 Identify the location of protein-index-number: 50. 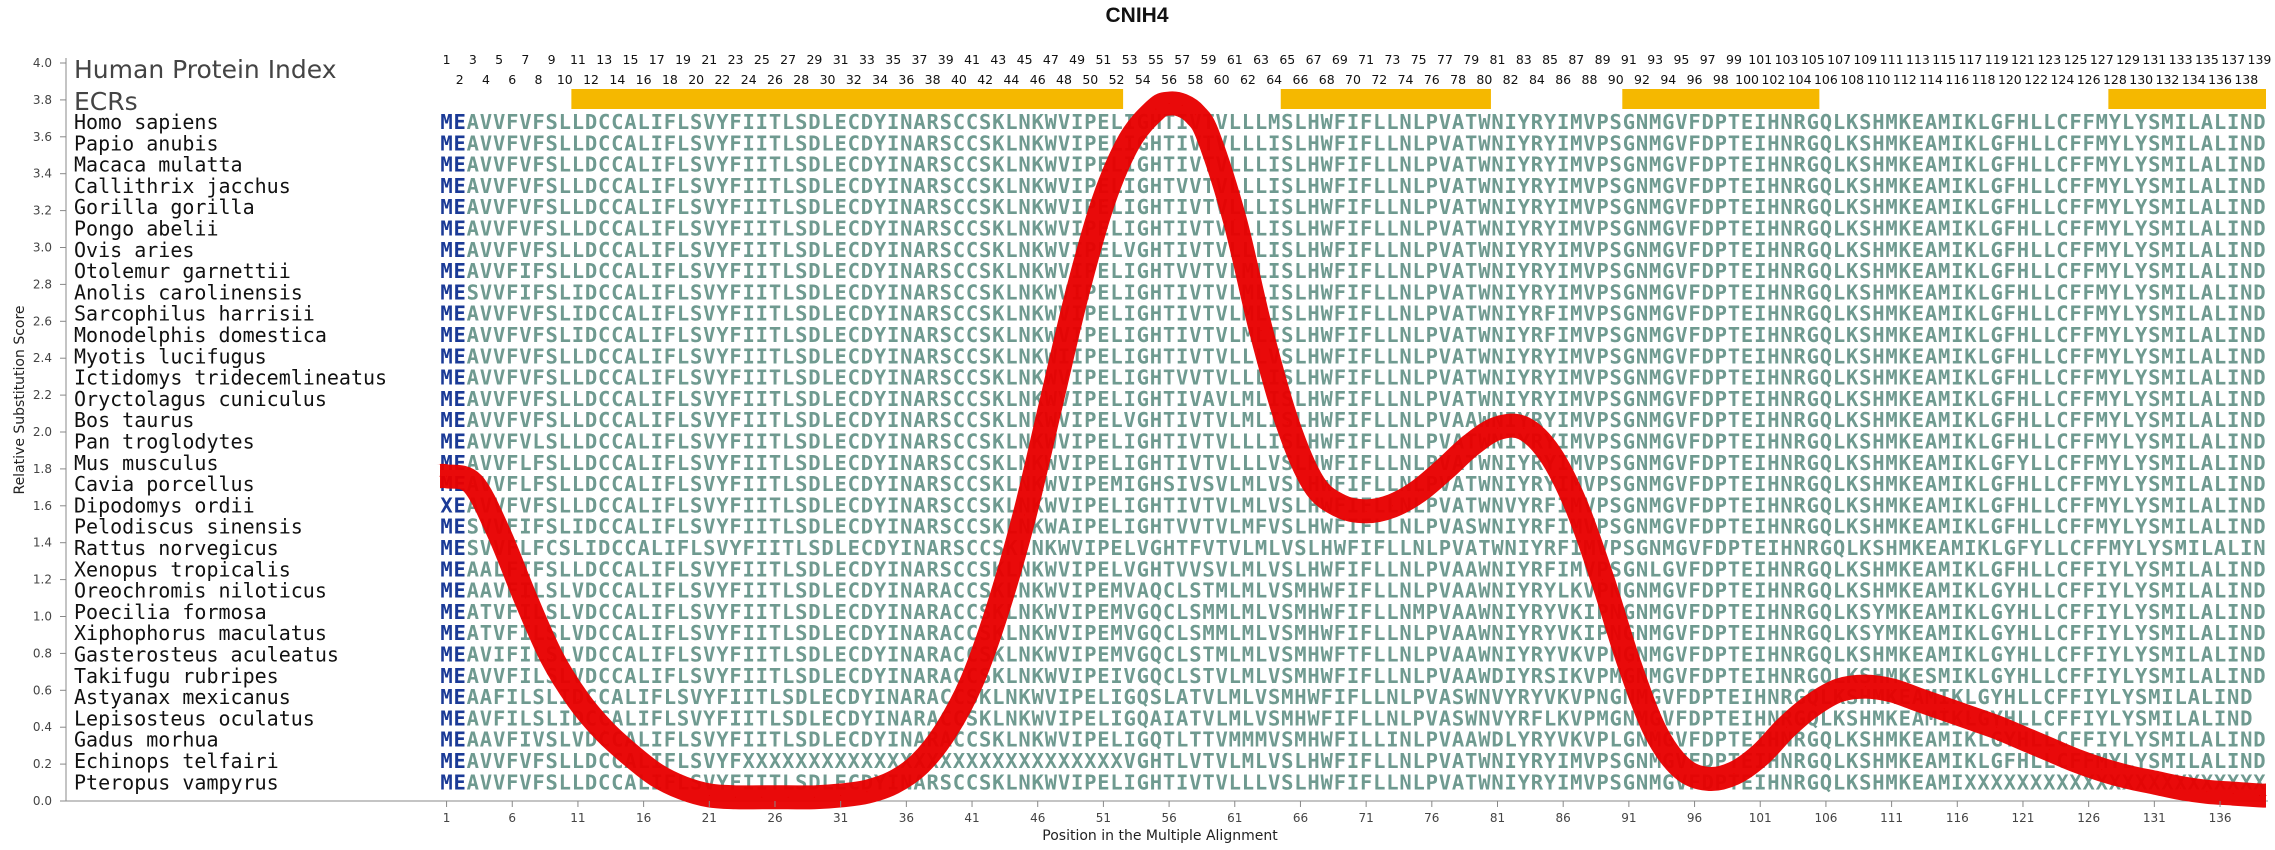
(1090, 79).